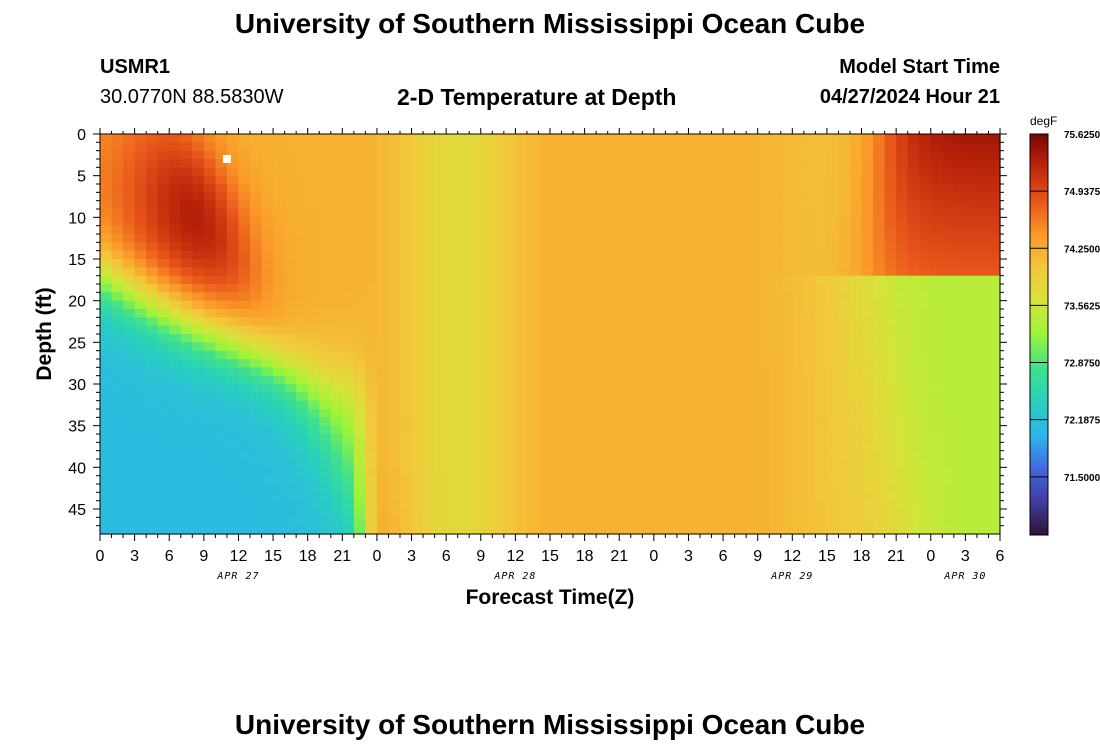 The height and width of the screenshot is (750, 1100). I want to click on y-tick-label: 10, so click(77, 218).